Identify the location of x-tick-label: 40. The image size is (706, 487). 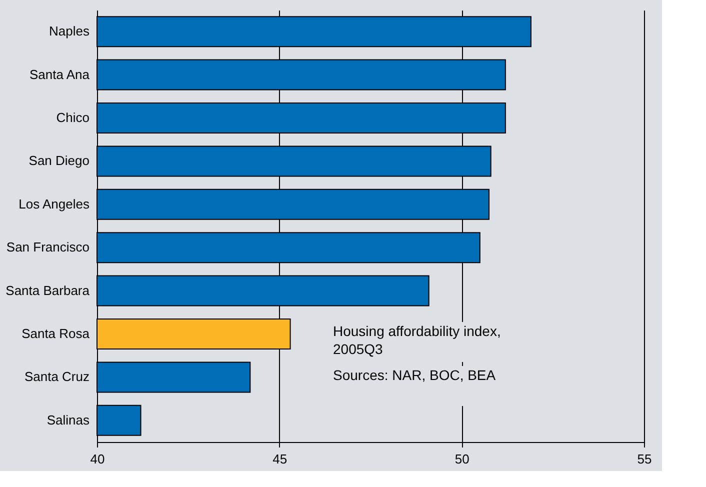
(97, 459).